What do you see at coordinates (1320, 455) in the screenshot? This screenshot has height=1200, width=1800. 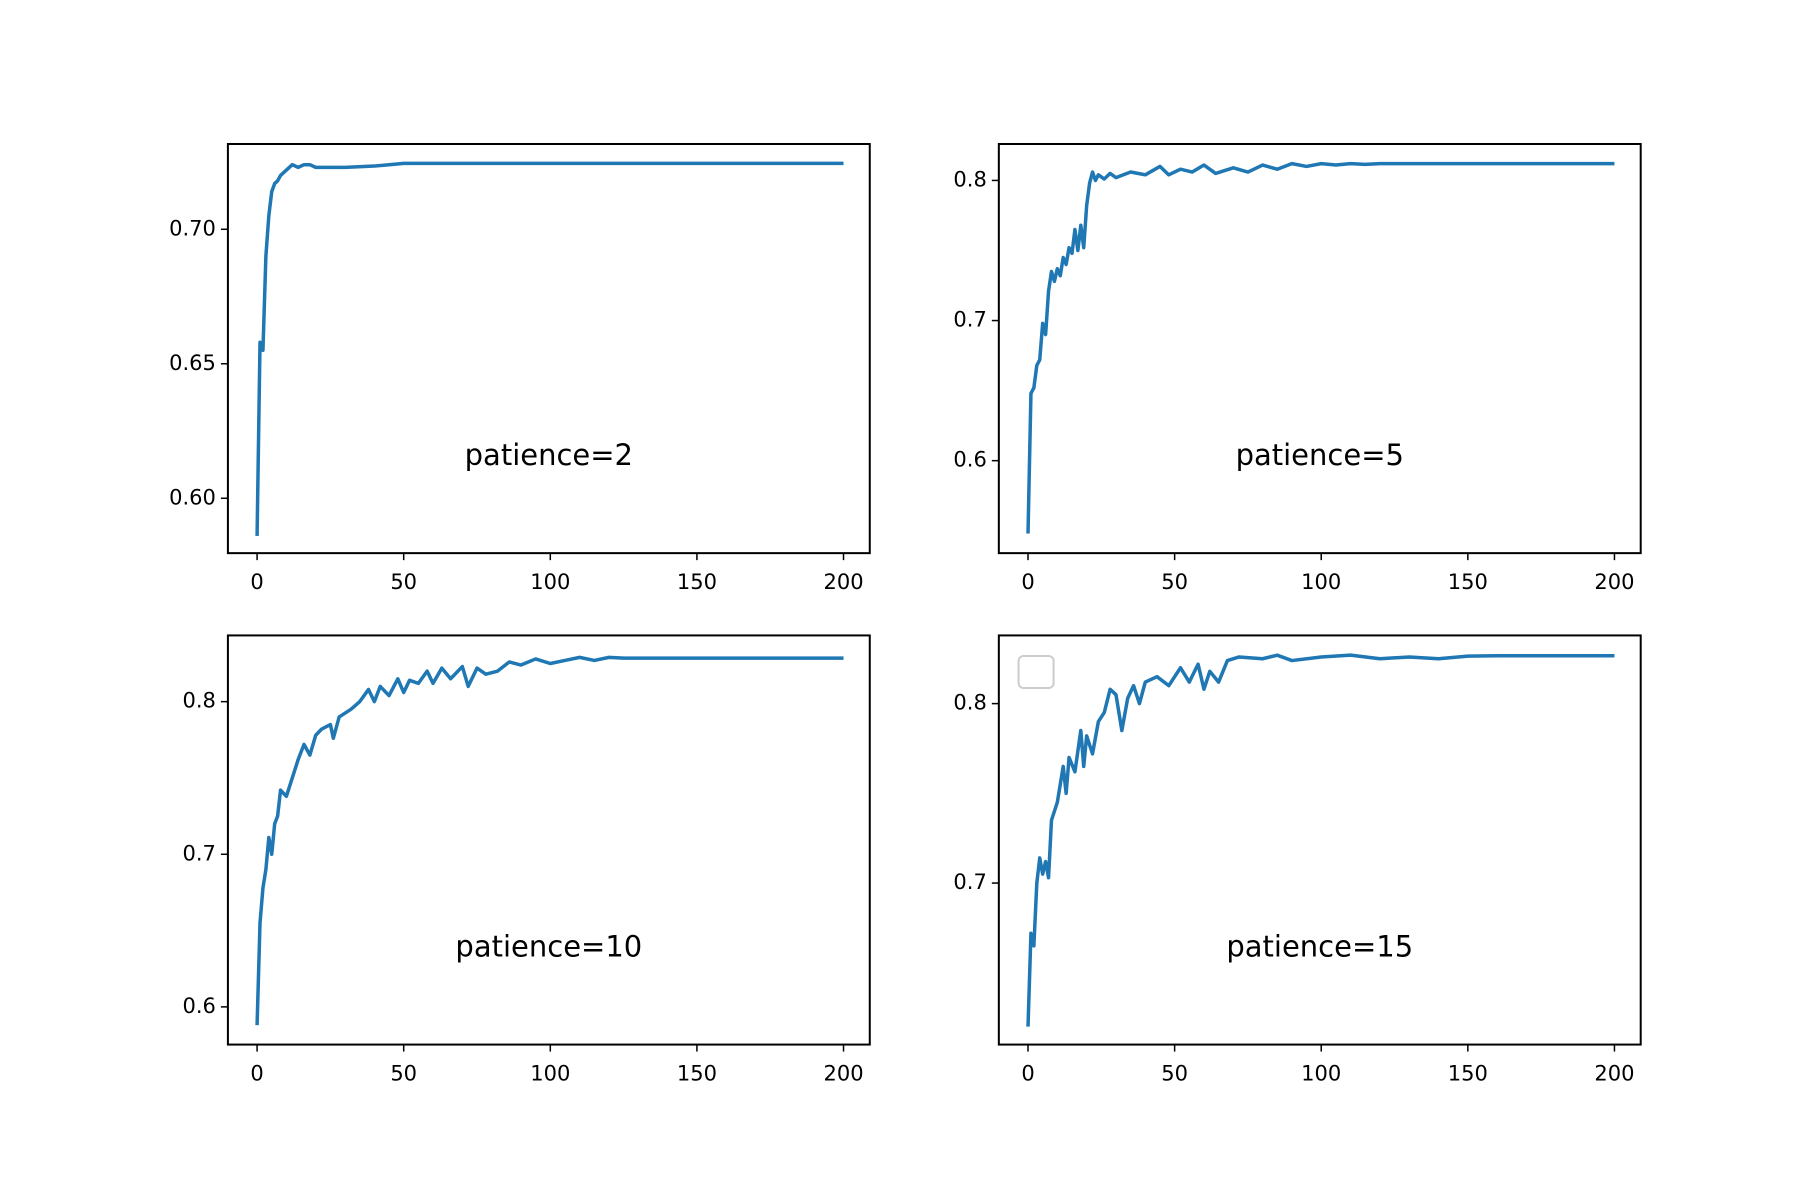 I see `annotation: patience=5` at bounding box center [1320, 455].